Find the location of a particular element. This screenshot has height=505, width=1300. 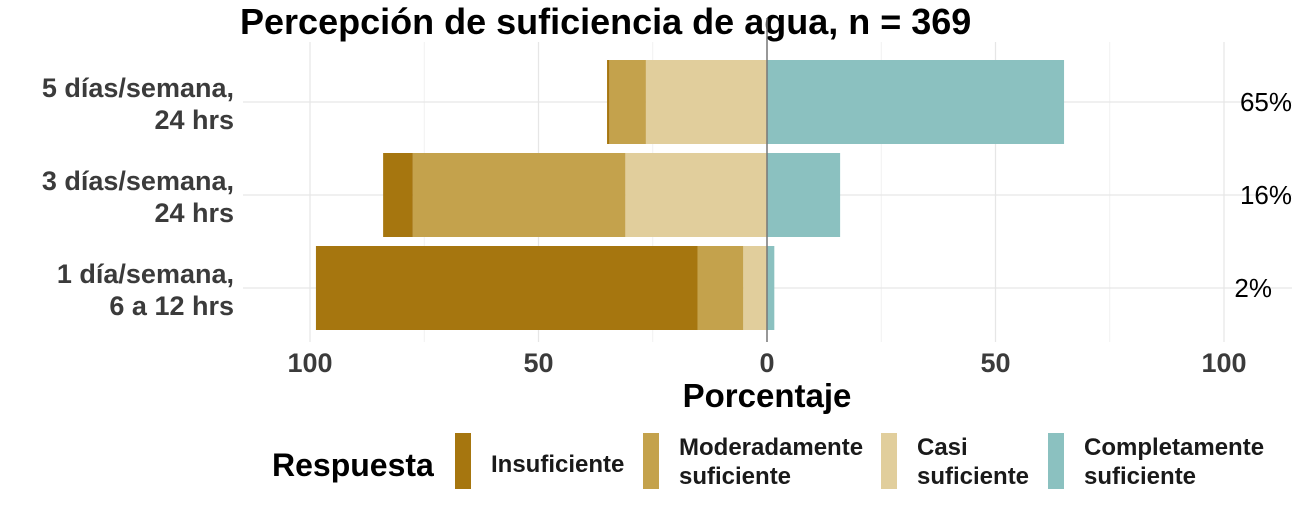

legend-label: Casi suficiente is located at coordinates (973, 462).